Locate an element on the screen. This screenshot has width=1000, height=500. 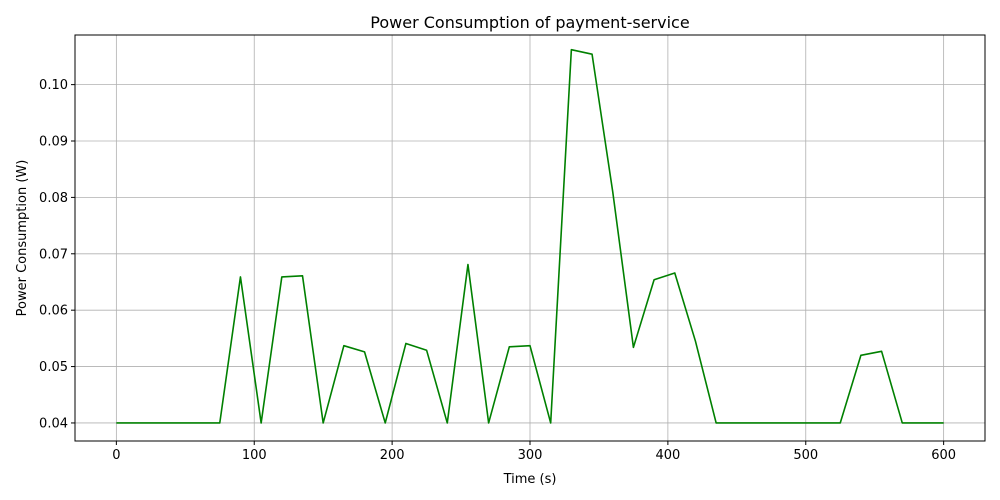
x-axis-label: Time (s) is located at coordinates (530, 479).